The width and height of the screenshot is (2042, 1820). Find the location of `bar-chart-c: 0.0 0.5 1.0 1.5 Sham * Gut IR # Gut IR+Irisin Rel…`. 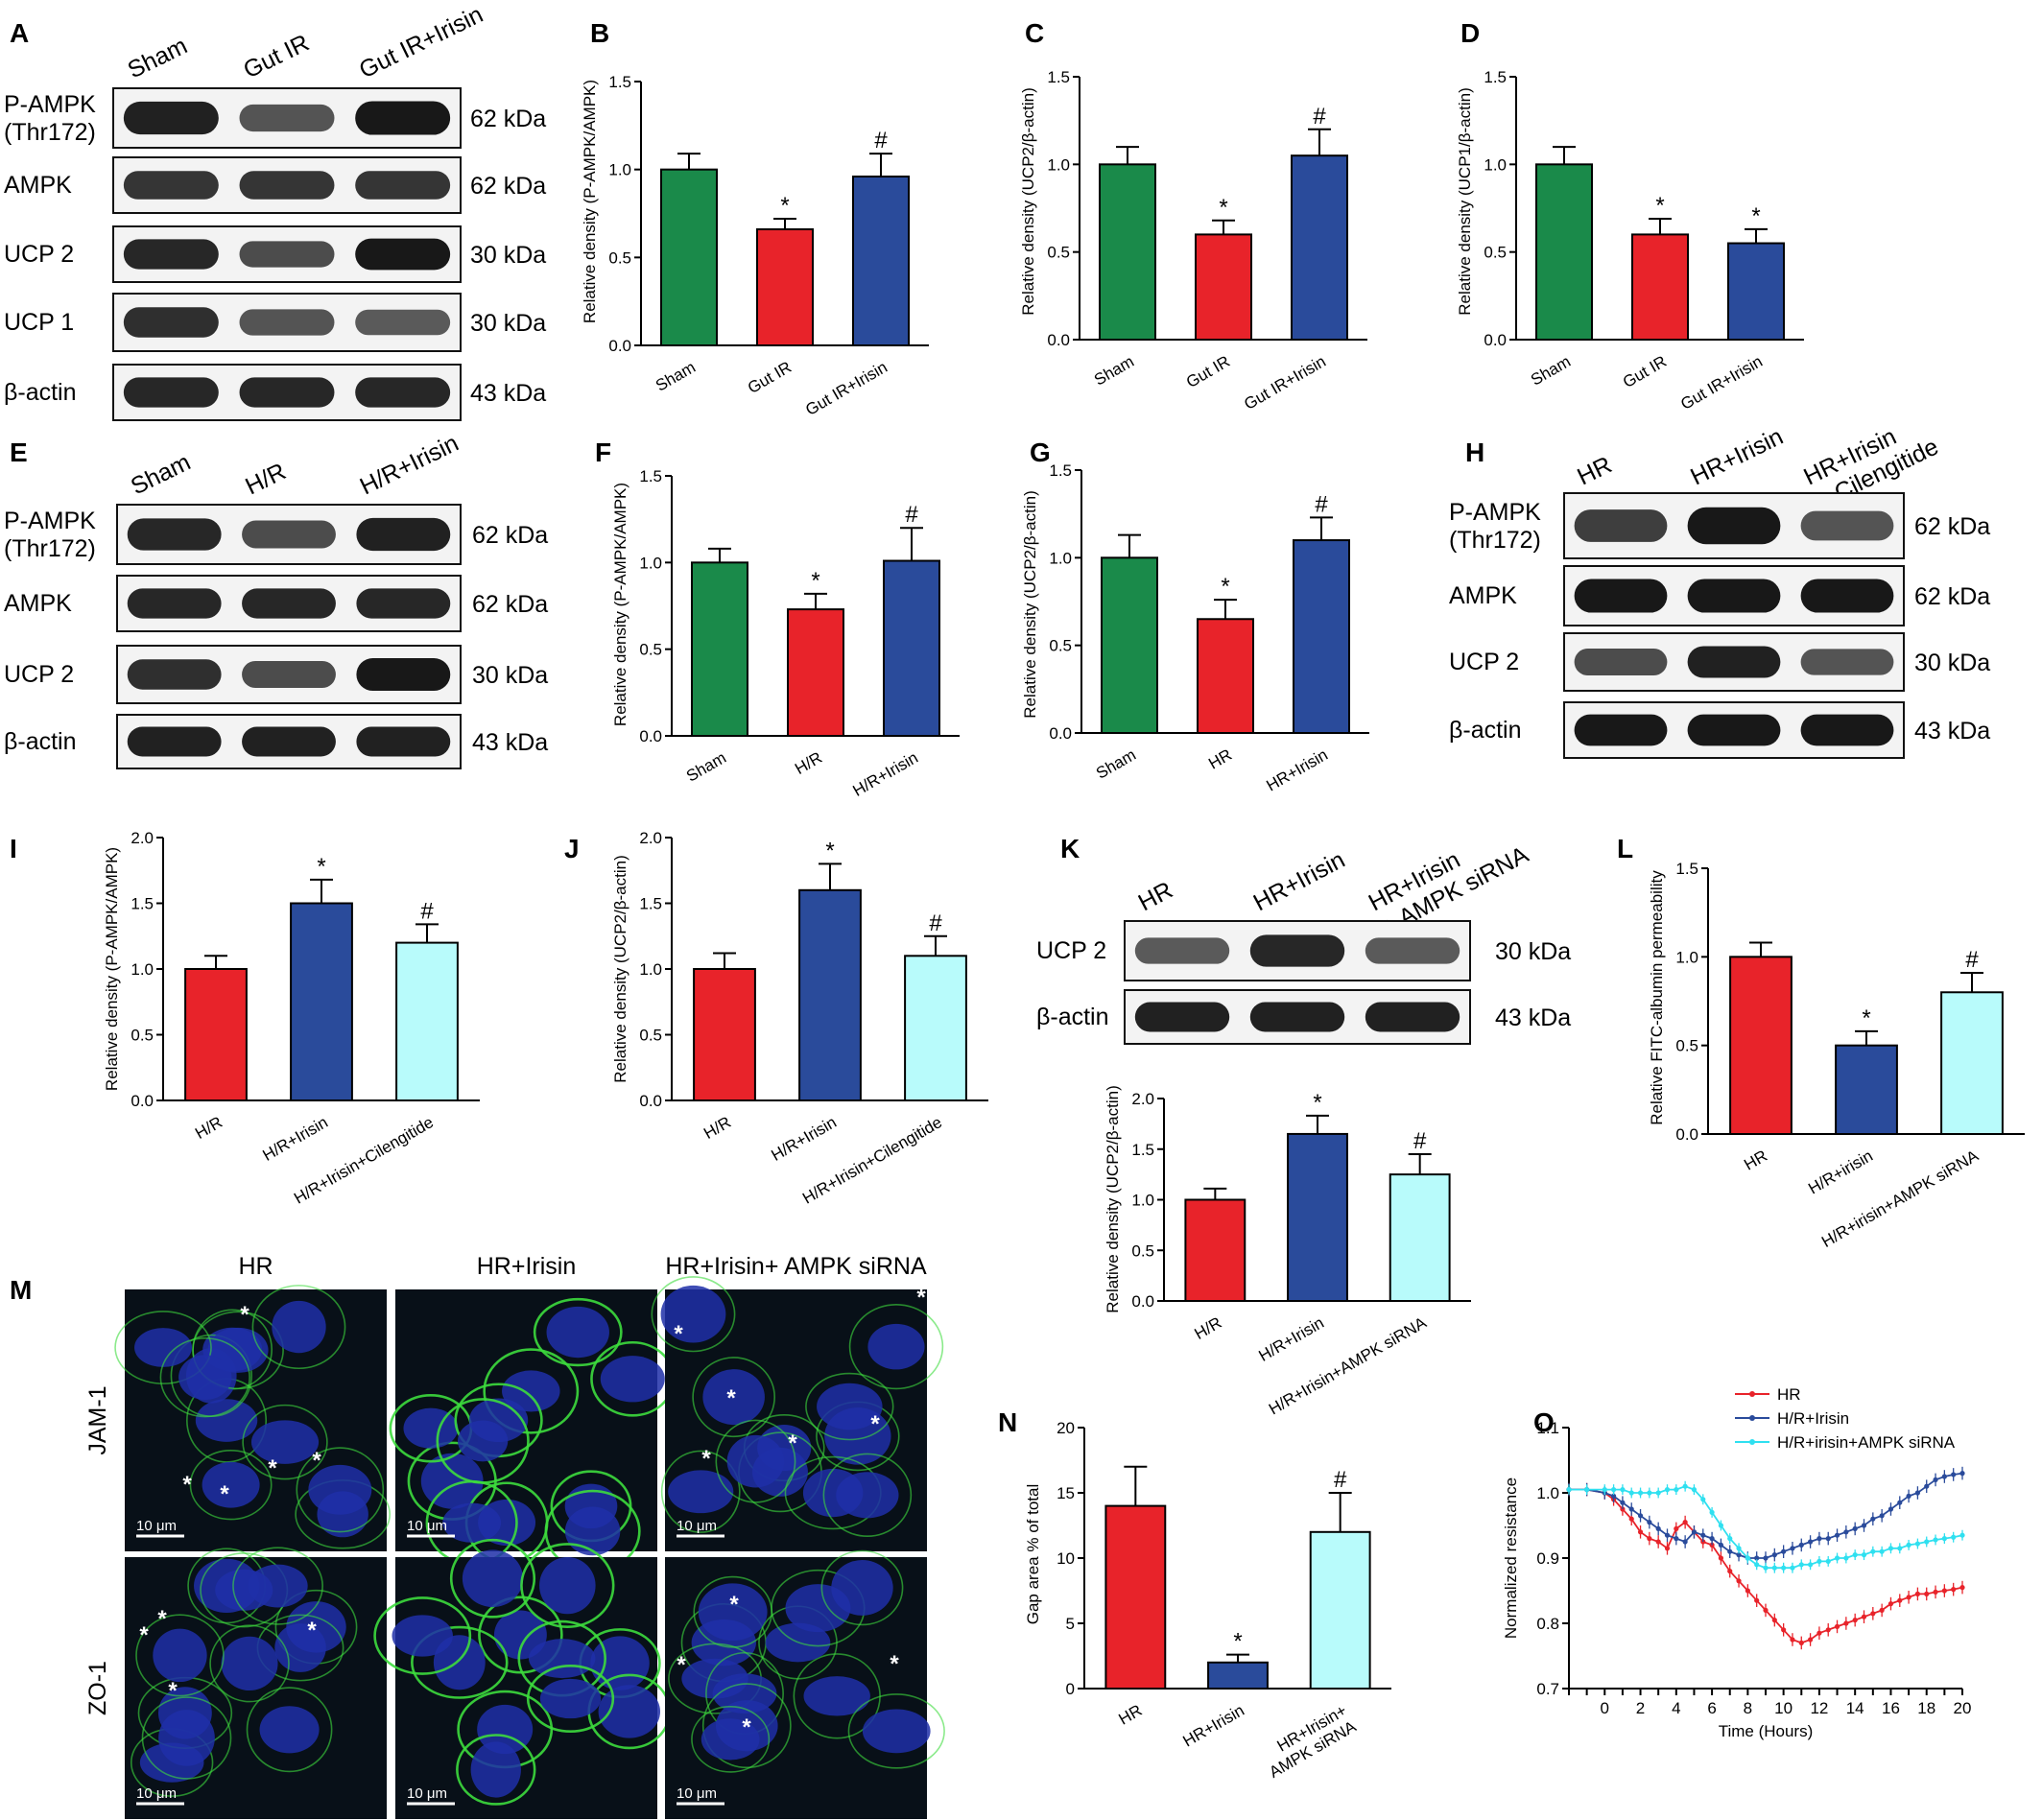

bar-chart-c: 0.0 0.5 1.0 1.5 Sham * Gut IR # Gut IR+Irisin Rel… is located at coordinates (1193, 241).